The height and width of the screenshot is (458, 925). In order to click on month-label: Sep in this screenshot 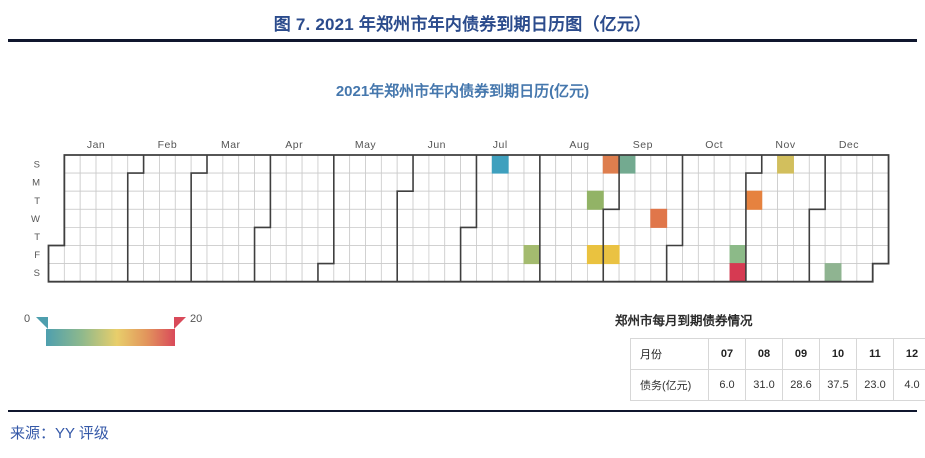, I will do `click(643, 145)`.